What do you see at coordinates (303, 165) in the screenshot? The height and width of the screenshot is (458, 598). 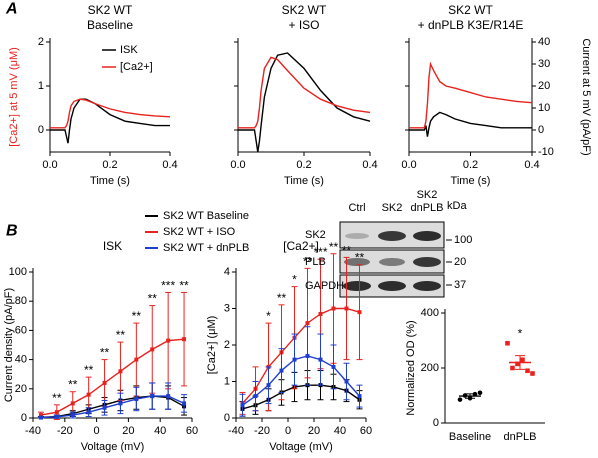 I see `x-tick-label: 0.2` at bounding box center [303, 165].